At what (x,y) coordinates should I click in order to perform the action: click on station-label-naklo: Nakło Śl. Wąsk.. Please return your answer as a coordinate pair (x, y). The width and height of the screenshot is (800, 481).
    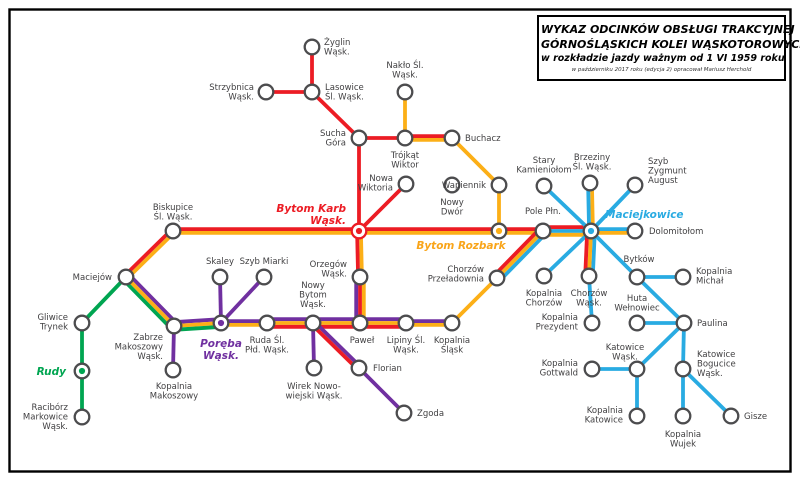
    Looking at the image, I should click on (404, 70).